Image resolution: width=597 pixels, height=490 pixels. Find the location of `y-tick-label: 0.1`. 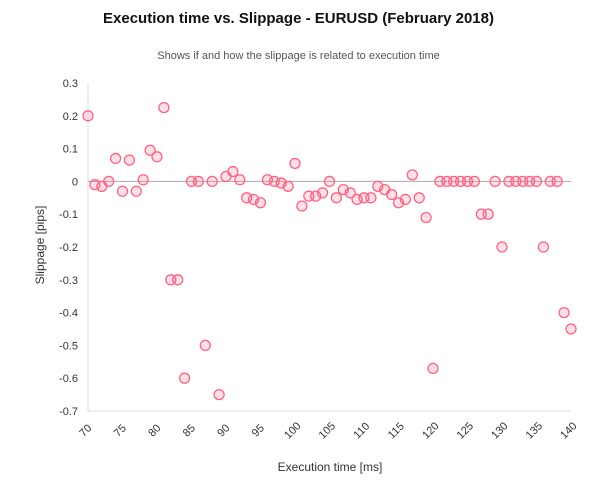

y-tick-label: 0.1 is located at coordinates (70, 150).